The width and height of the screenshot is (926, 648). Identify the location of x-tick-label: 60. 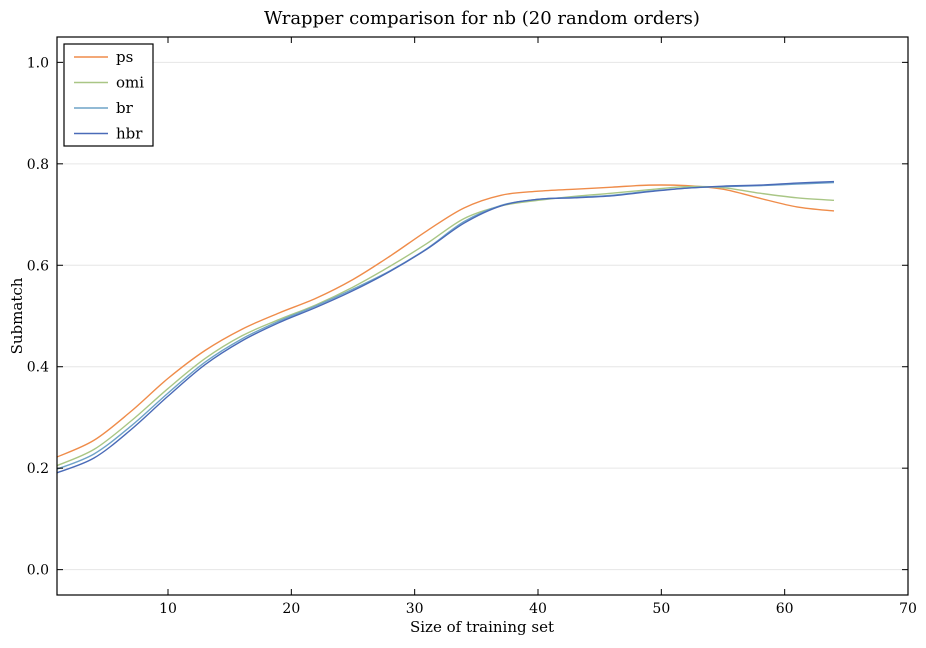
(785, 609).